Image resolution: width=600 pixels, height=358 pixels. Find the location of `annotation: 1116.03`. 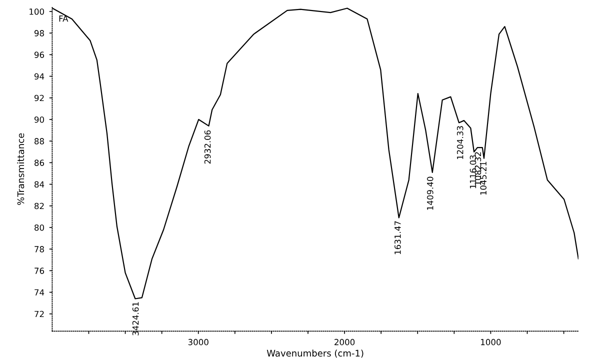

annotation: 1116.03 is located at coordinates (473, 171).